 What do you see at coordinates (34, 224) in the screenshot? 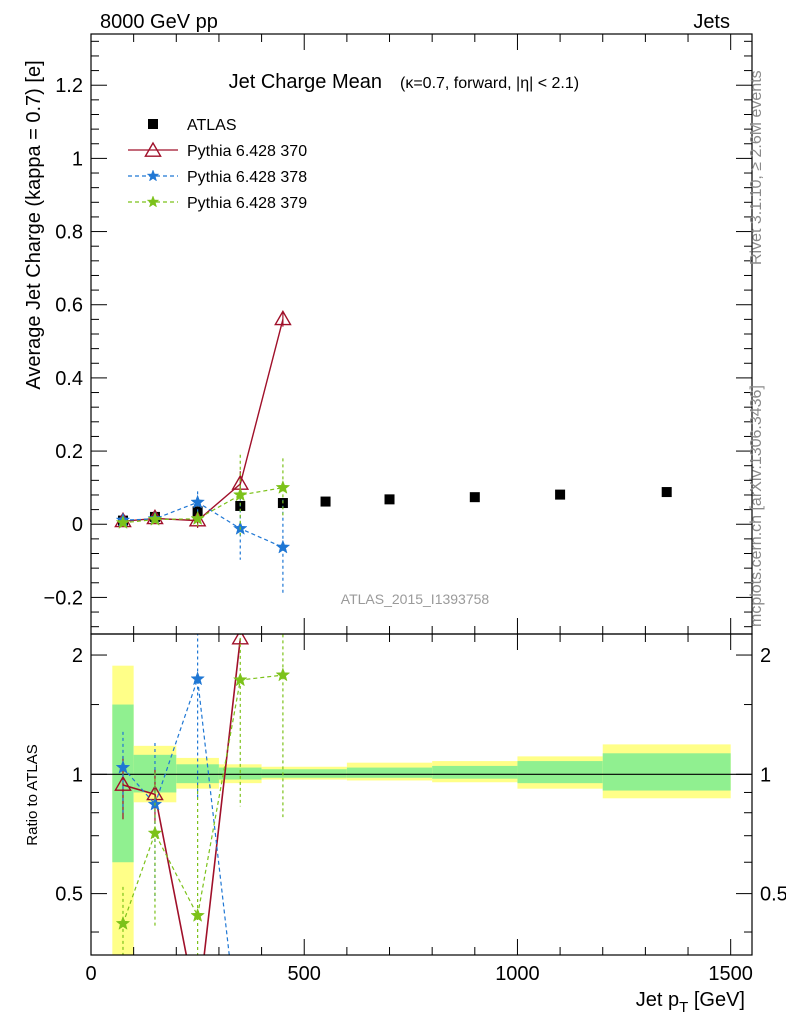
I see `main-y-axis-label: Average Jet Charge (kappa = 0.7) [e]` at bounding box center [34, 224].